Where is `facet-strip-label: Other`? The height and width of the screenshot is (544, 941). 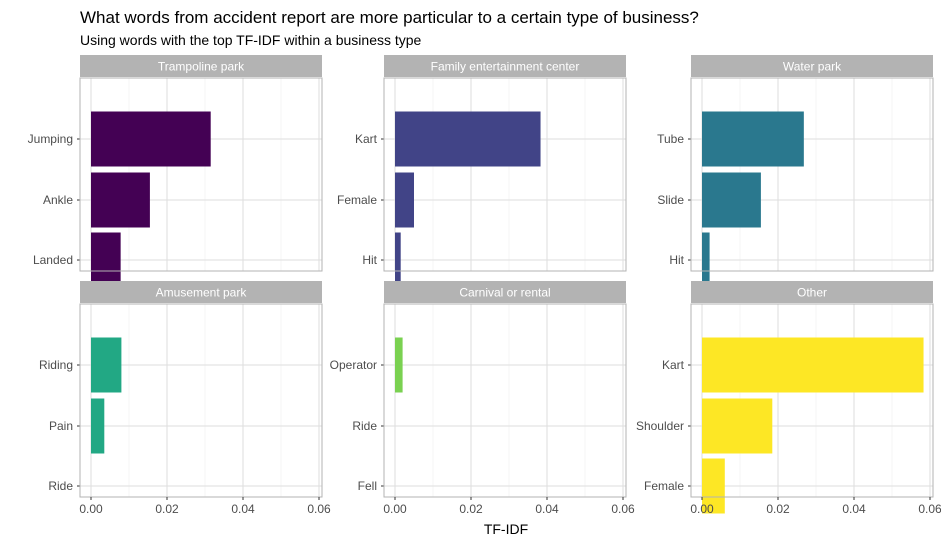
facet-strip-label: Other is located at coordinates (812, 293).